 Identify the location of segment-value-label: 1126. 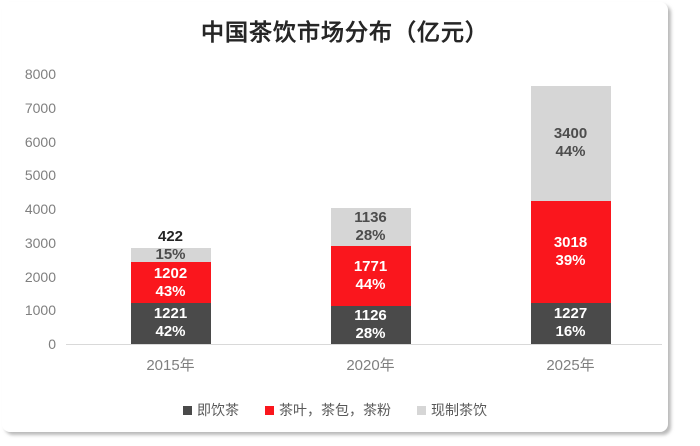
(370, 315).